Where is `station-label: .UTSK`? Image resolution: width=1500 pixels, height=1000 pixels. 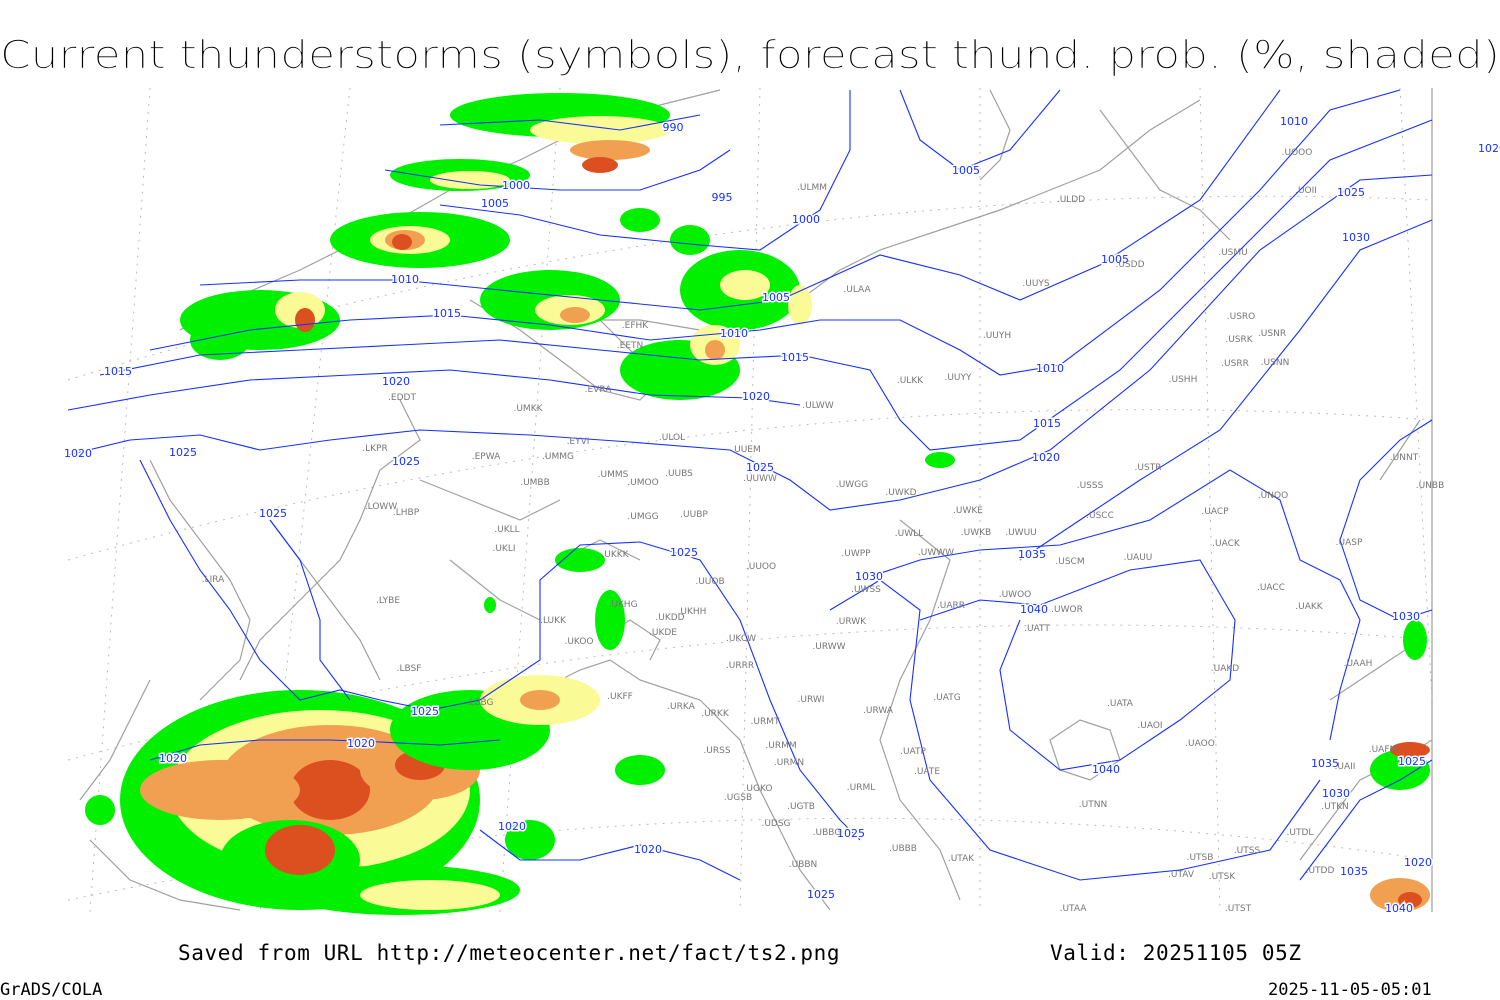 station-label: .UTSK is located at coordinates (1223, 877).